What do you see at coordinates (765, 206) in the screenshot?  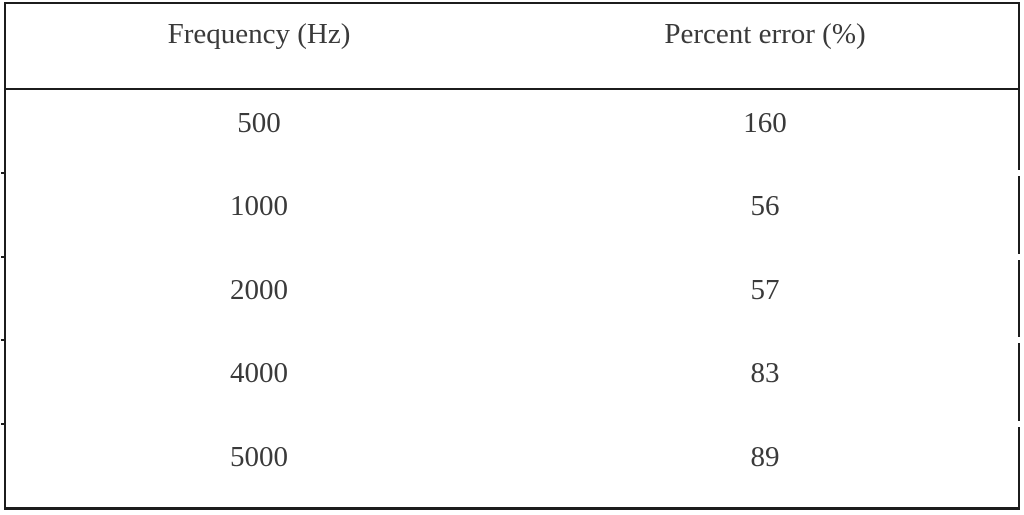 I see `percent-error-cell: 56` at bounding box center [765, 206].